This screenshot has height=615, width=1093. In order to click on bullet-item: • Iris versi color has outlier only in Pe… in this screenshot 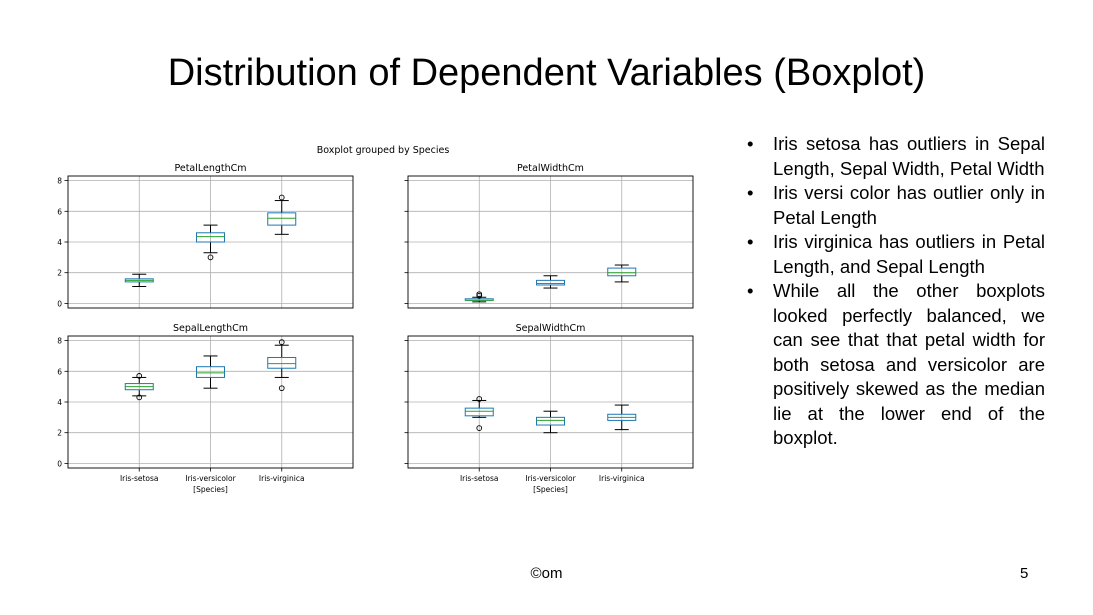, I will do `click(895, 205)`.